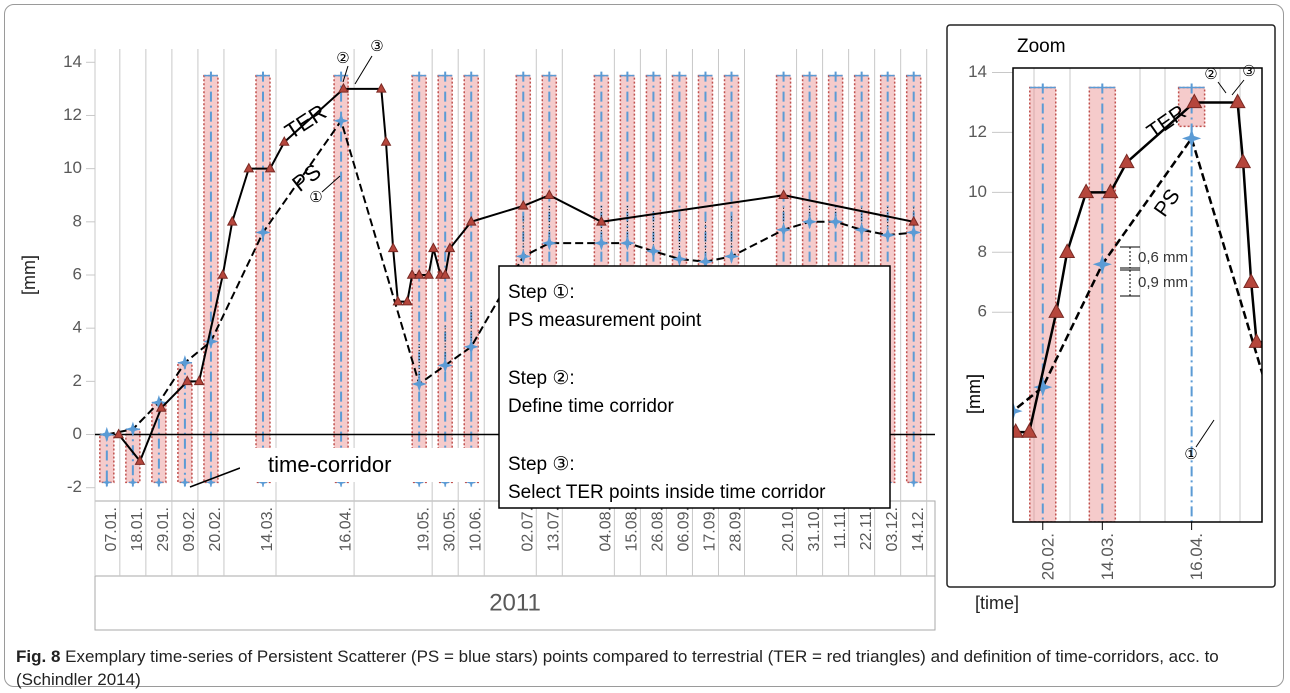 This screenshot has height=693, width=1290. What do you see at coordinates (997, 603) in the screenshot?
I see `x-axis-label: [time]` at bounding box center [997, 603].